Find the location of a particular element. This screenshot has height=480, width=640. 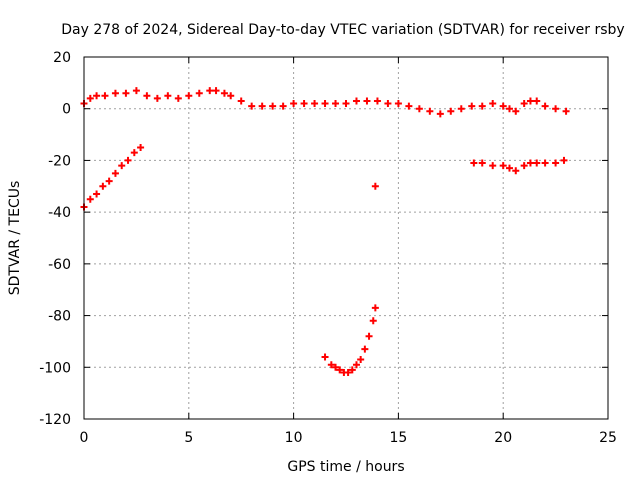

series-dip is located at coordinates (350, 340).